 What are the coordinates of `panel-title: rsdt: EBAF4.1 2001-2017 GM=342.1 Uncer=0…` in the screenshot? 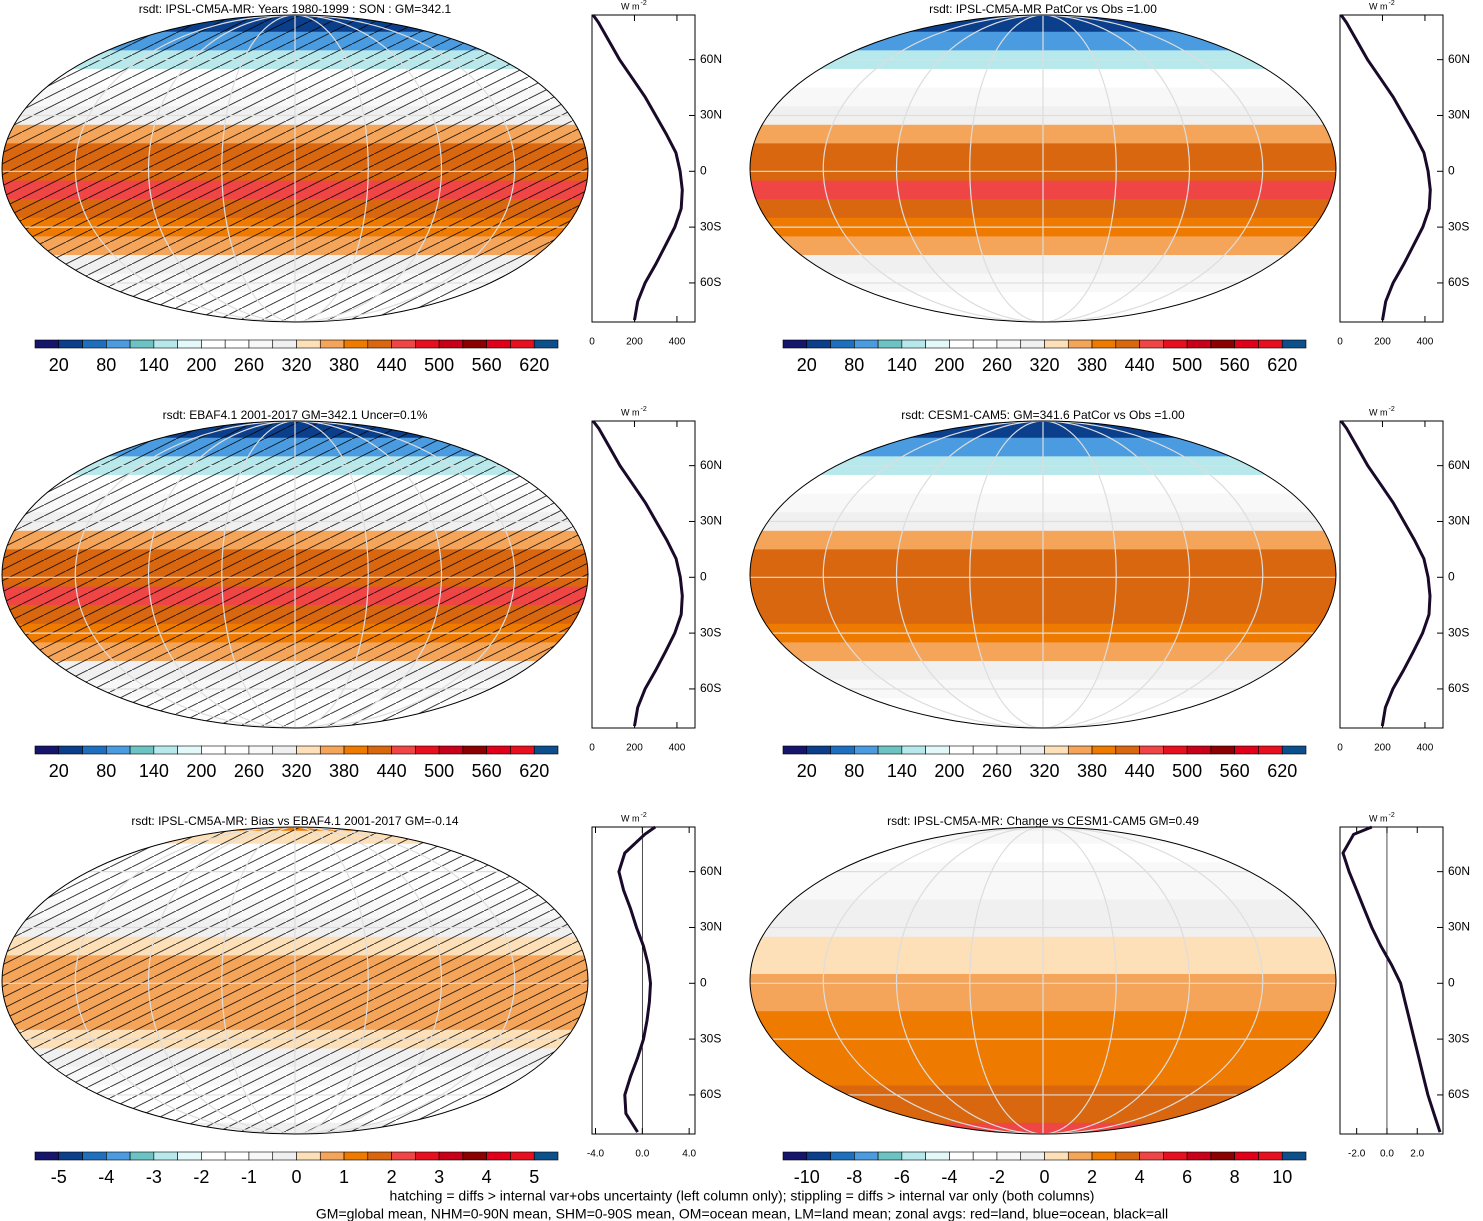 It's located at (295, 415).